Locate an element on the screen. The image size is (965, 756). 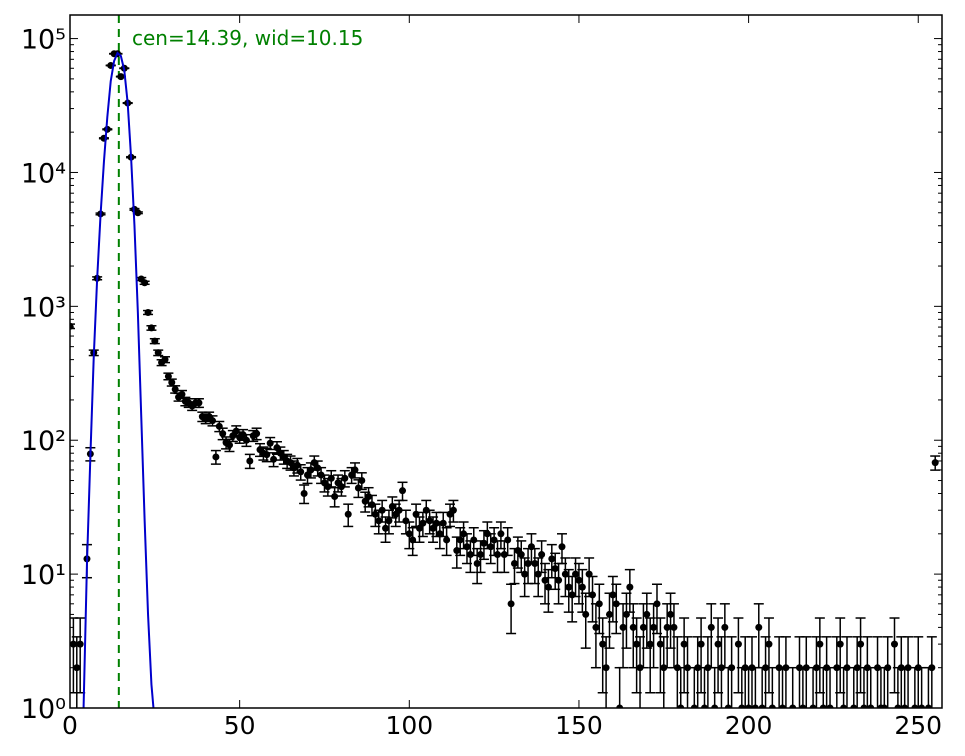
y-tick-label: 10¹ is located at coordinates (43, 575).